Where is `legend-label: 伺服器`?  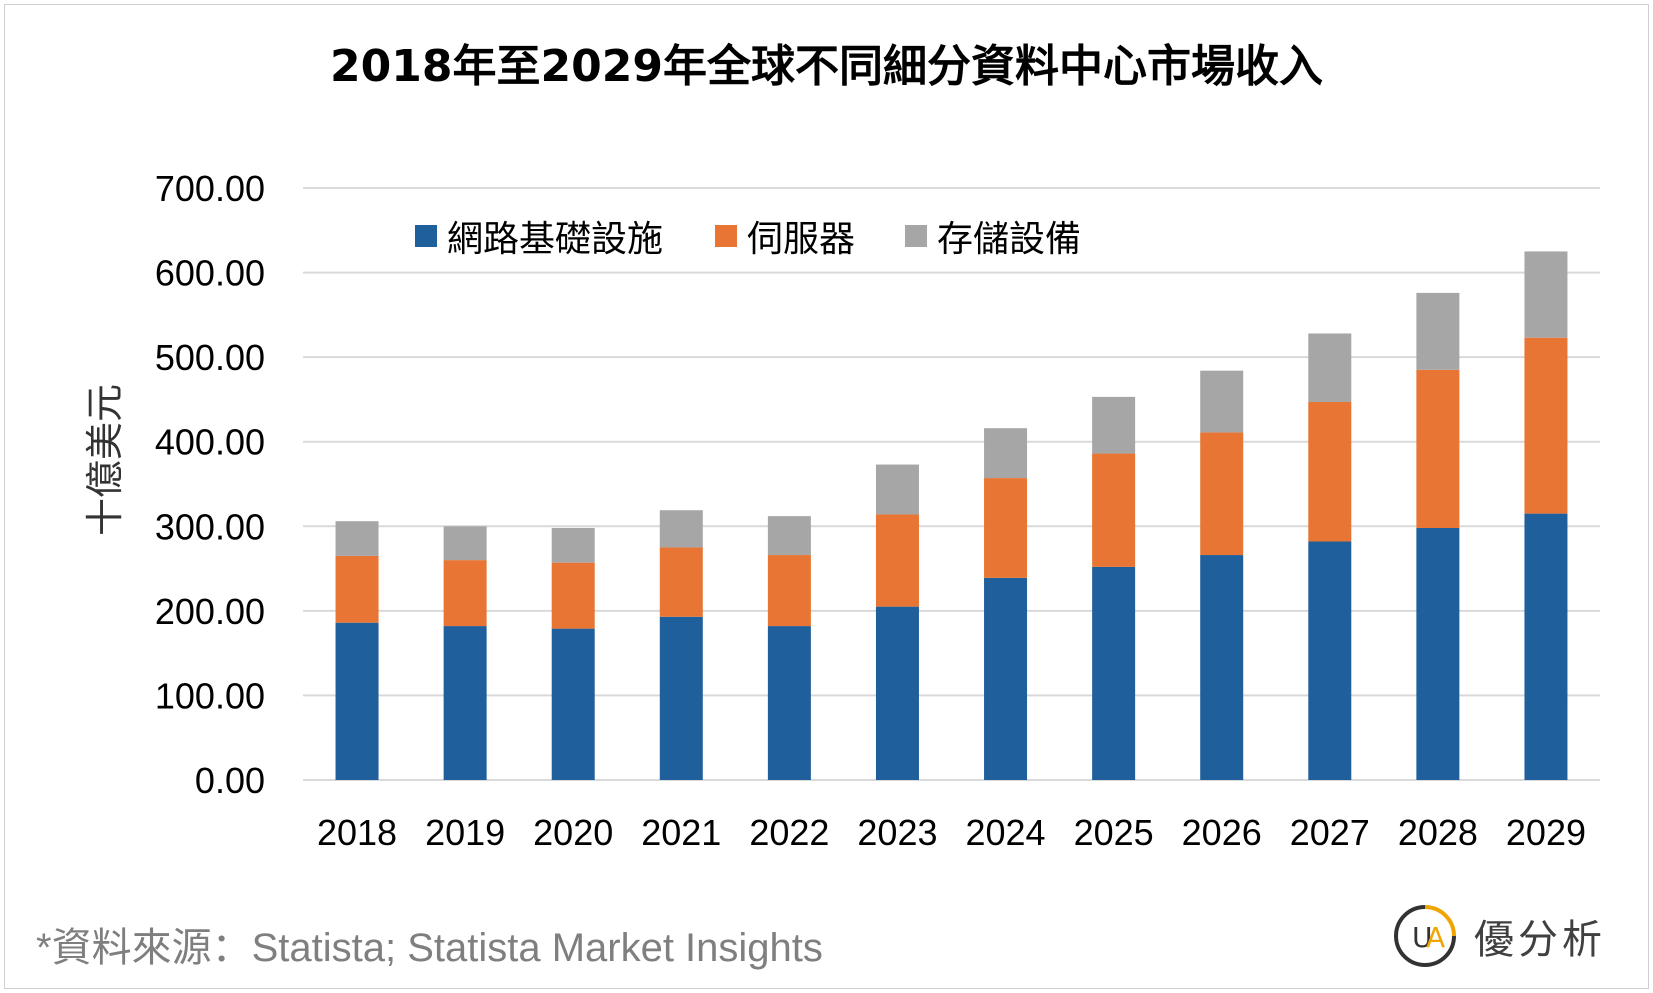
legend-label: 伺服器 is located at coordinates (801, 239).